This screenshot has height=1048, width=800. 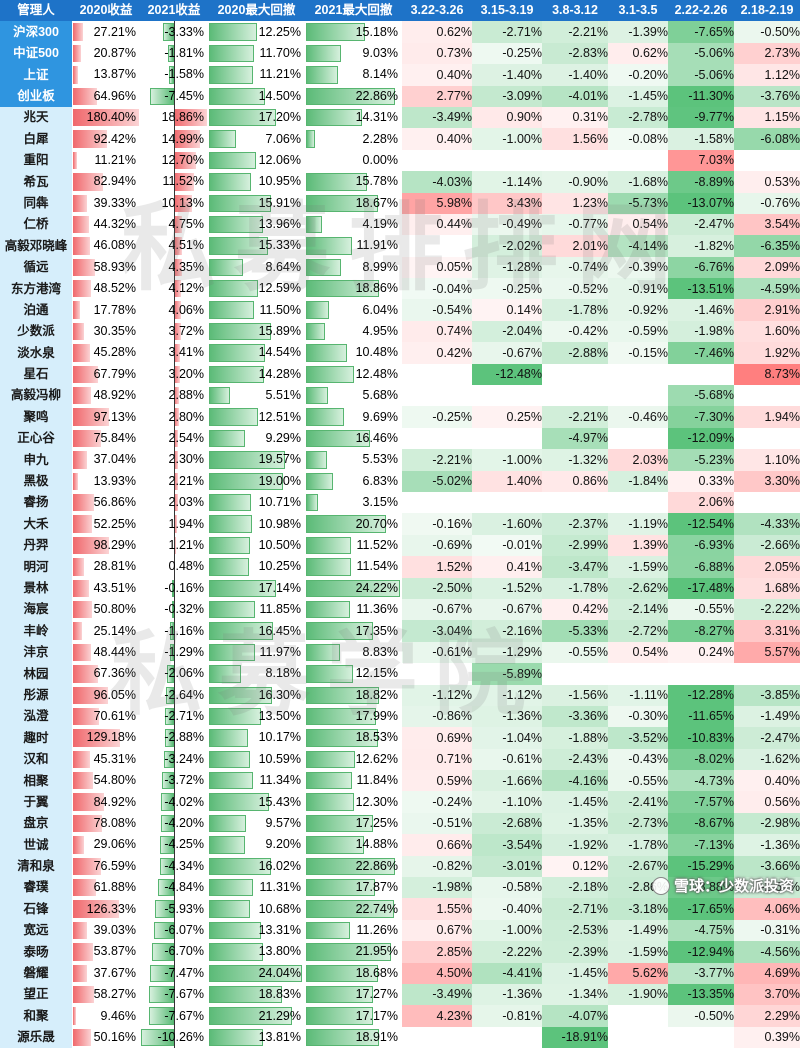 What do you see at coordinates (256, 416) in the screenshot?
I see `max-drawdown-2020-cell: 12.51%` at bounding box center [256, 416].